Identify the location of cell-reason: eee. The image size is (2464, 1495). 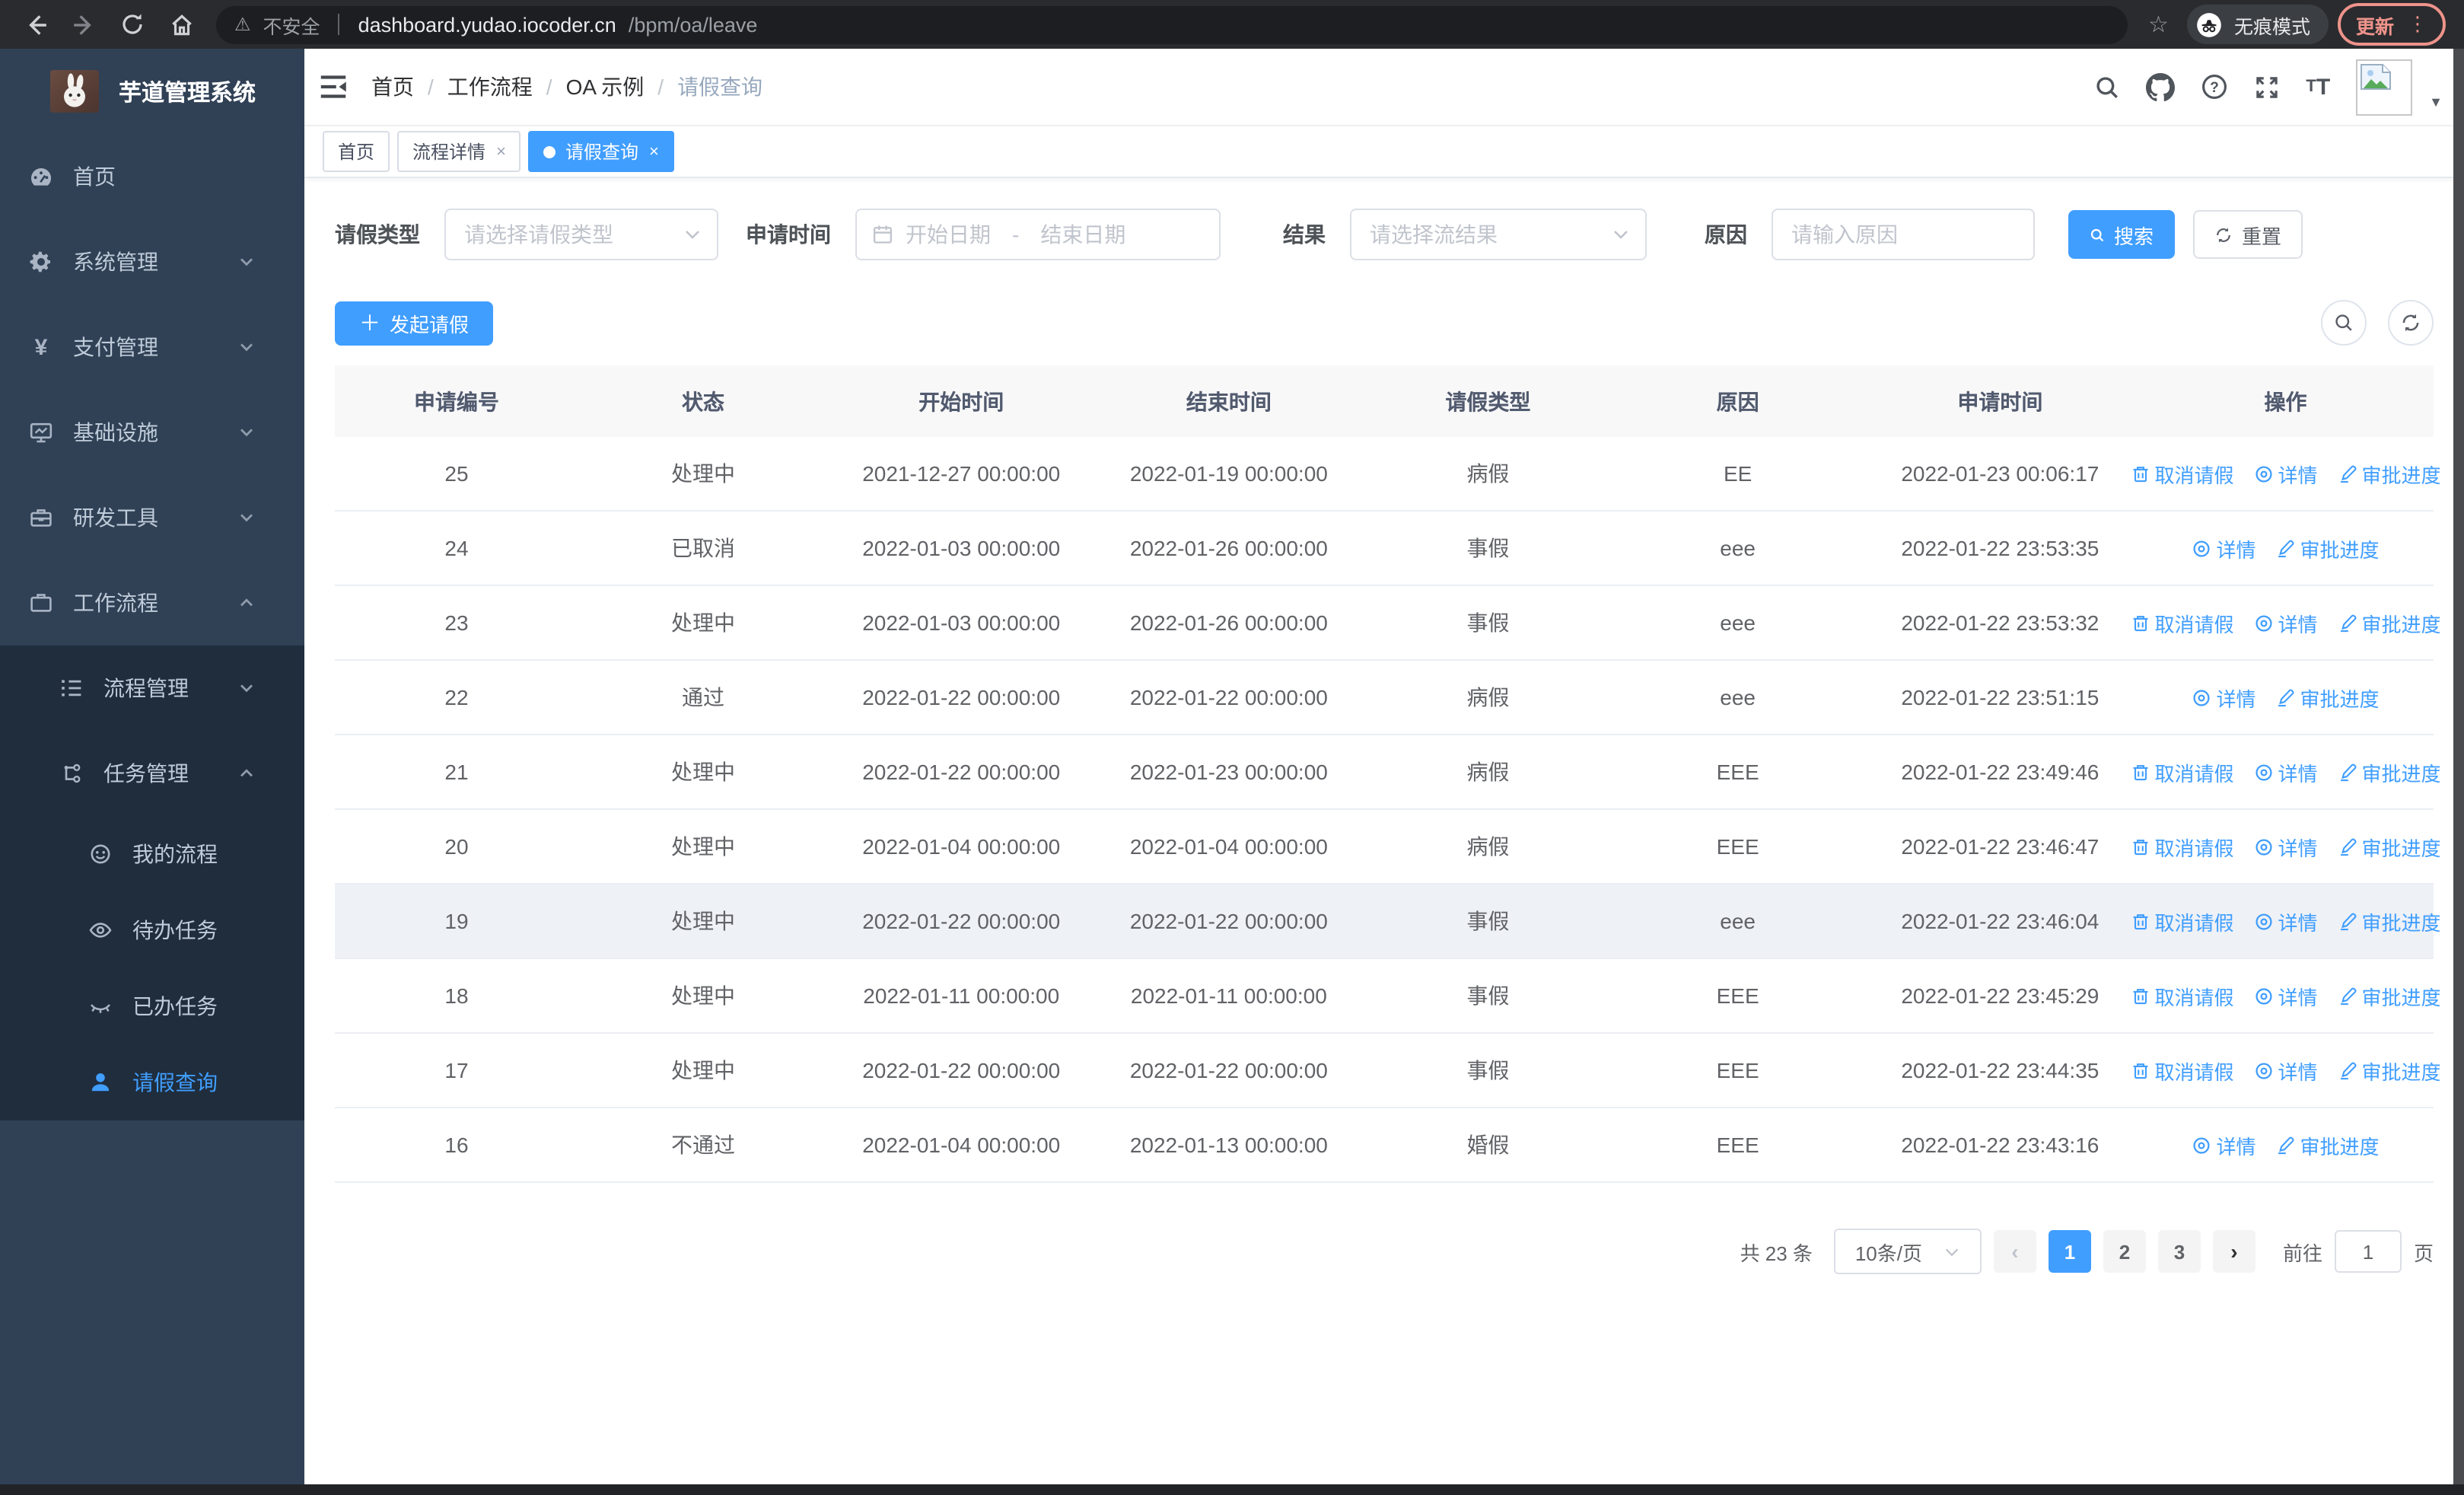
(1737, 548).